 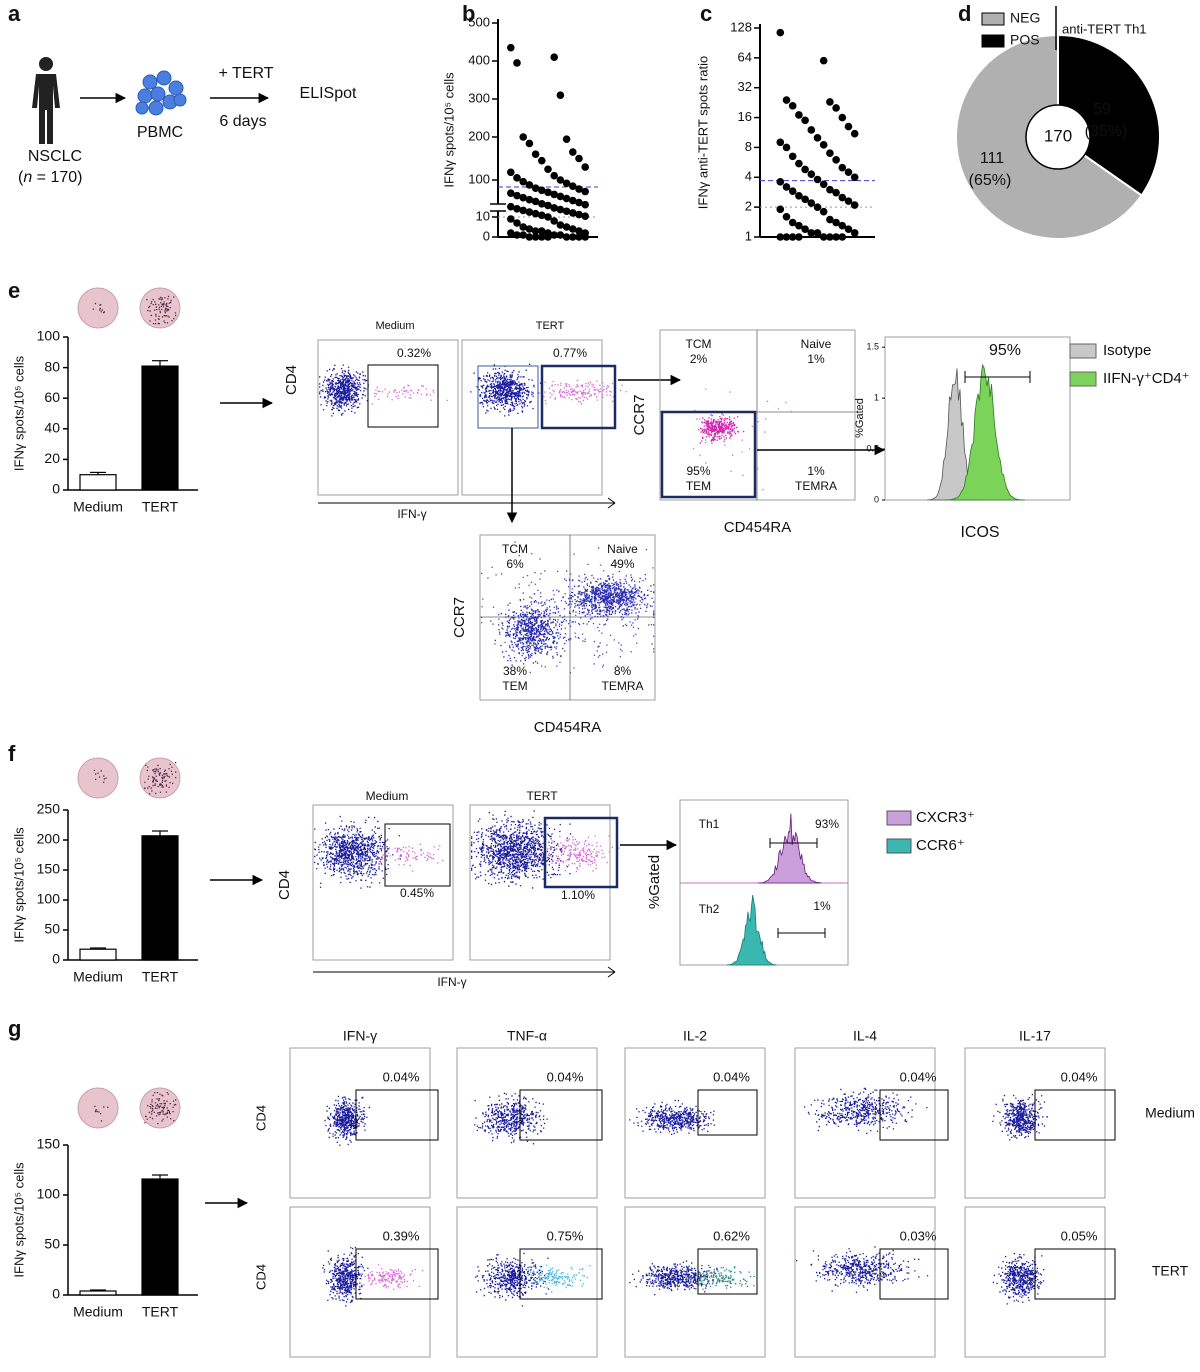 What do you see at coordinates (284, 885) in the screenshot?
I see `axis-label: CD4` at bounding box center [284, 885].